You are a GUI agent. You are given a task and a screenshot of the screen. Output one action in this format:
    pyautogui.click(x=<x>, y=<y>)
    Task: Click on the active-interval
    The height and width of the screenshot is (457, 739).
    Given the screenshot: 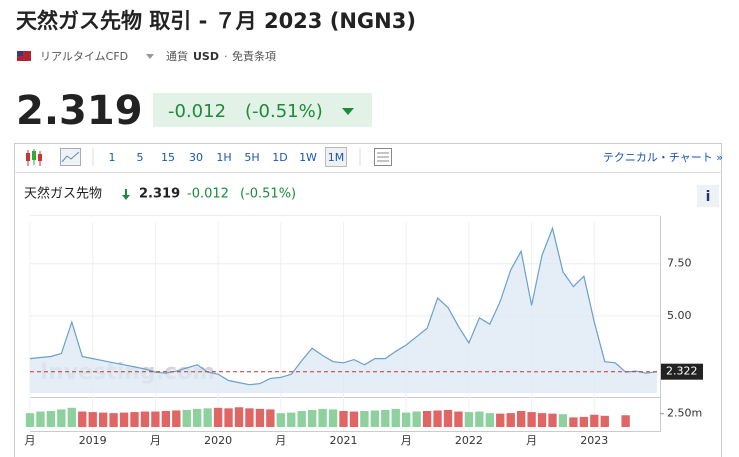 What is the action you would take?
    pyautogui.click(x=336, y=157)
    